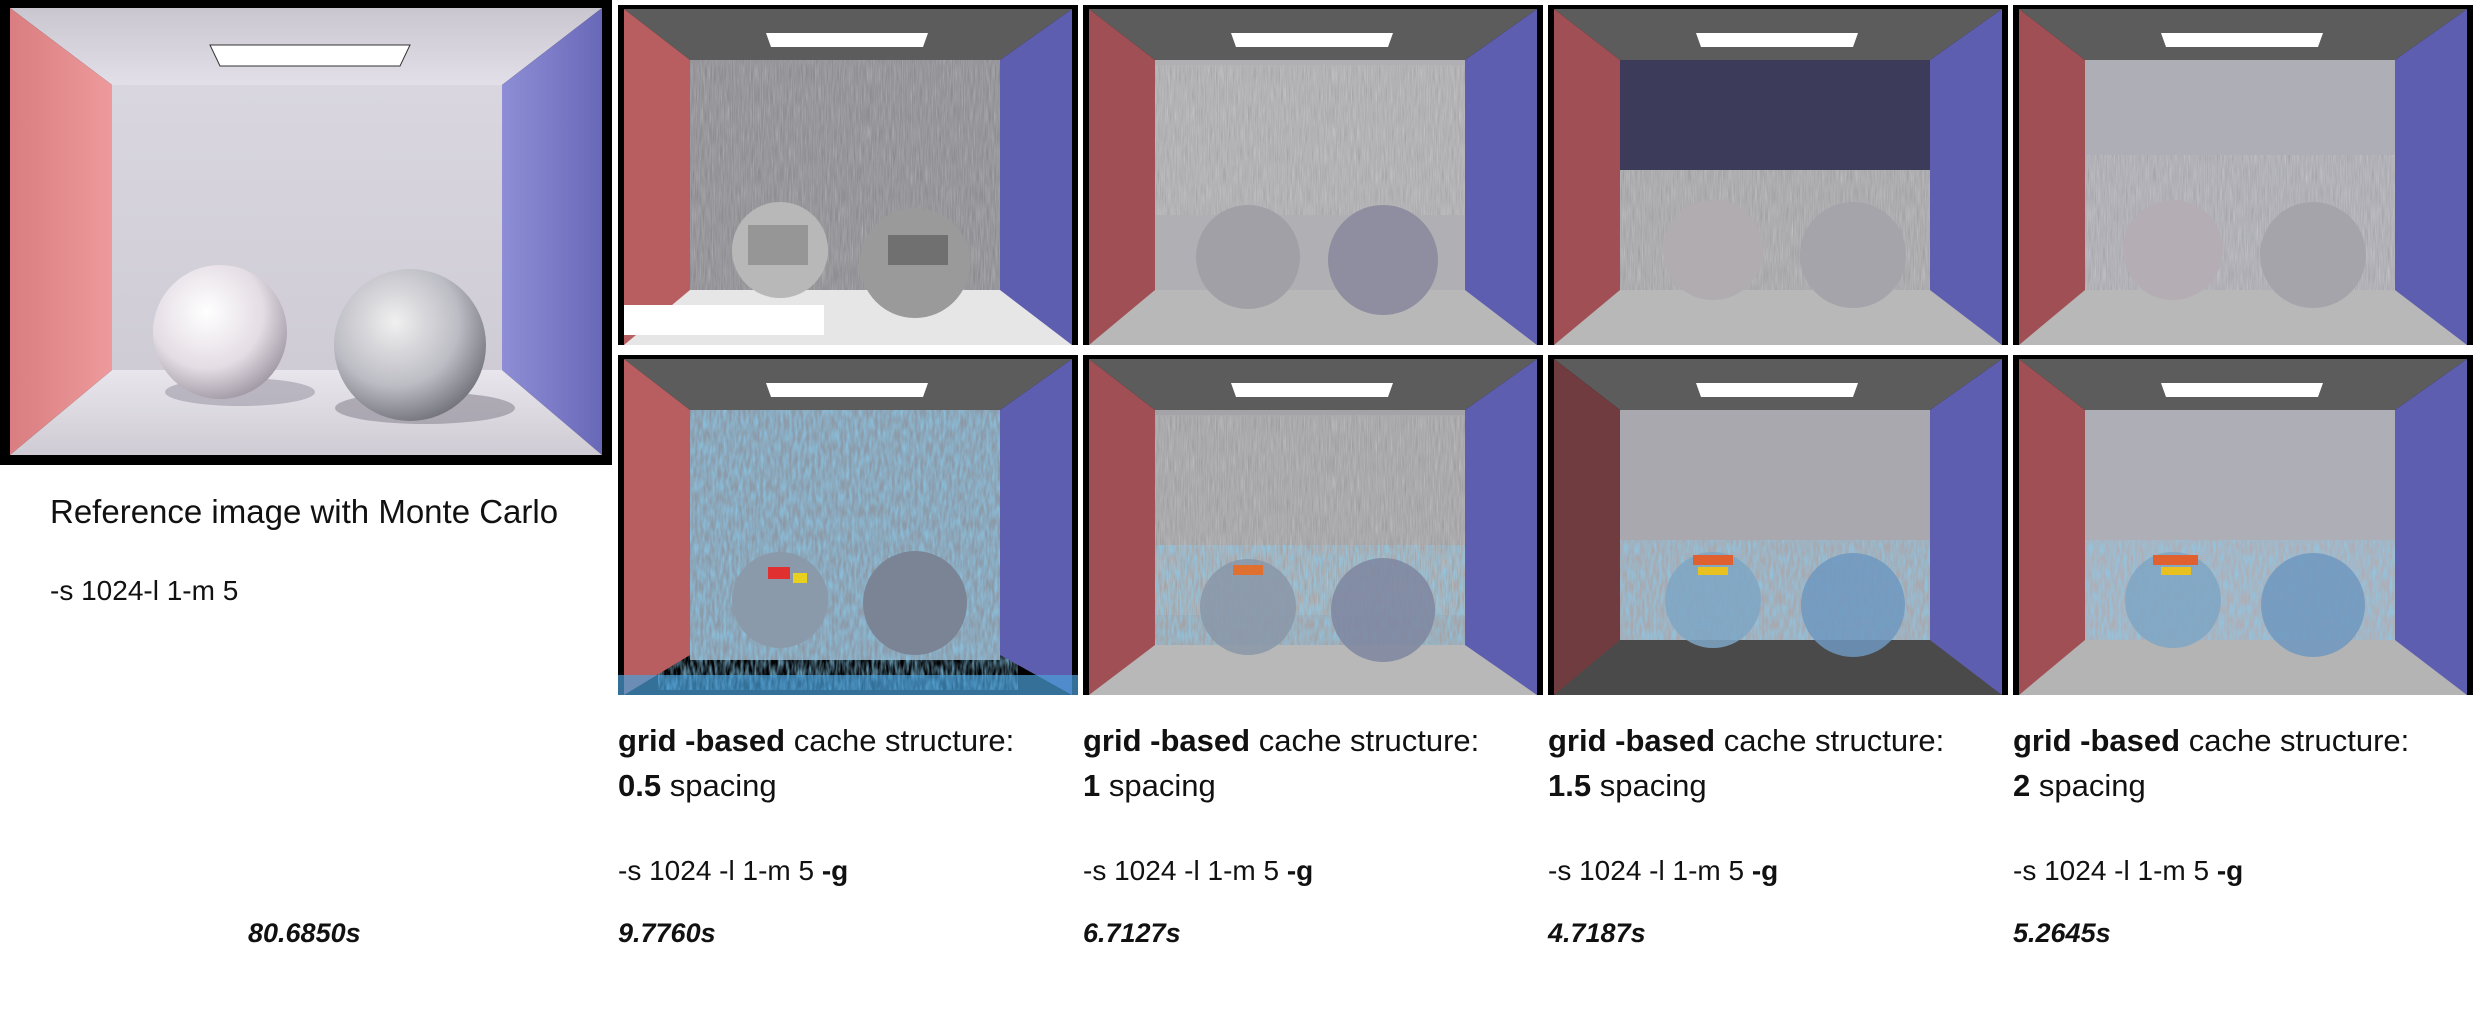 The image size is (2480, 1015). I want to click on column-command-0: -s 1024 -l 1-m 5 -g, so click(733, 871).